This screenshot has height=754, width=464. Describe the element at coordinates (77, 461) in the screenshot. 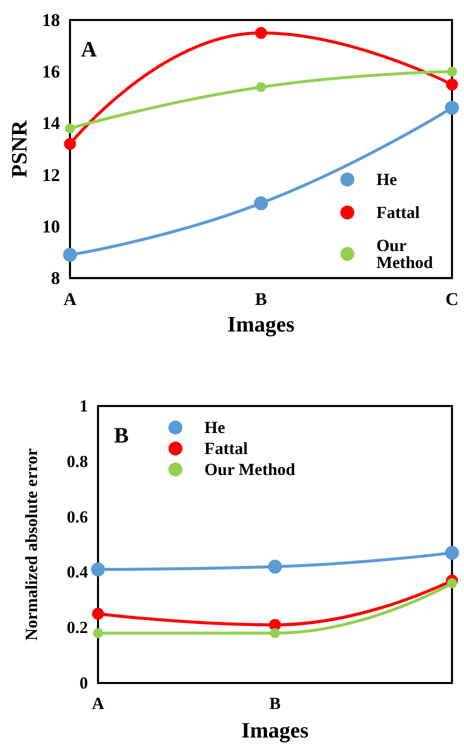

I see `y-tick-label: 0.8` at that location.